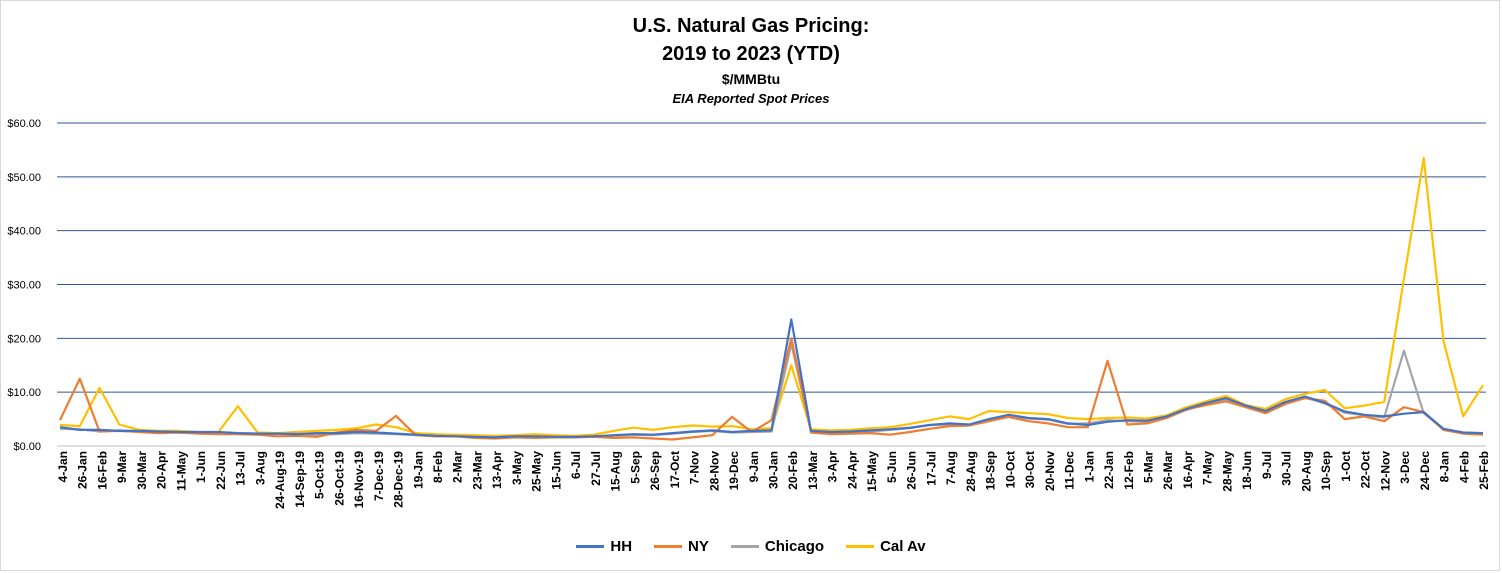 The height and width of the screenshot is (573, 1502). What do you see at coordinates (1109, 470) in the screenshot?
I see `x-tick-label: 22-Jan` at bounding box center [1109, 470].